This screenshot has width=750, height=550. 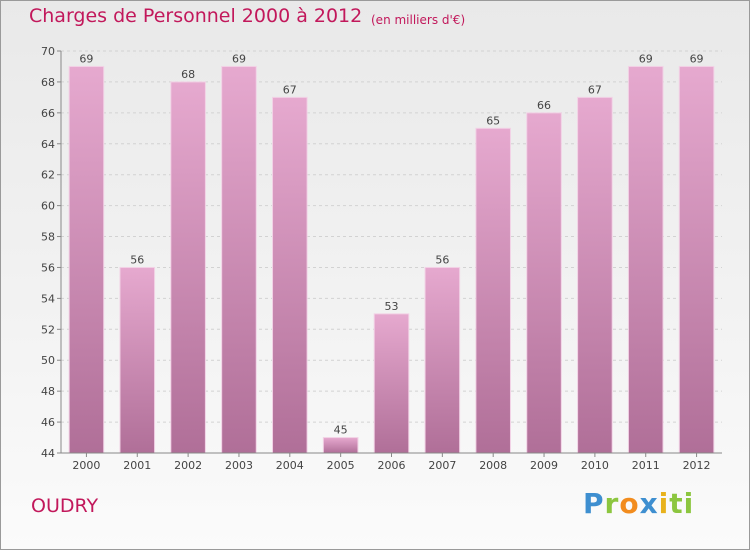 What do you see at coordinates (418, 20) in the screenshot?
I see `chart-subtitle: (en milliers d'€)` at bounding box center [418, 20].